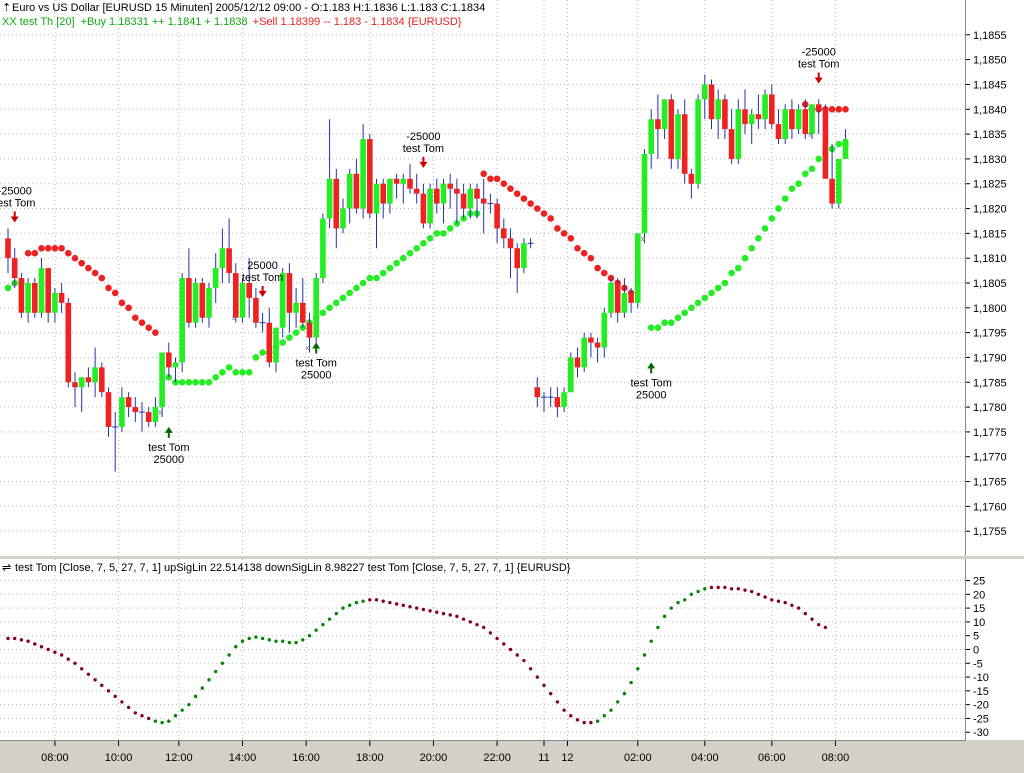  Describe the element at coordinates (316, 376) in the screenshot. I see `signal-value: 25000` at that location.